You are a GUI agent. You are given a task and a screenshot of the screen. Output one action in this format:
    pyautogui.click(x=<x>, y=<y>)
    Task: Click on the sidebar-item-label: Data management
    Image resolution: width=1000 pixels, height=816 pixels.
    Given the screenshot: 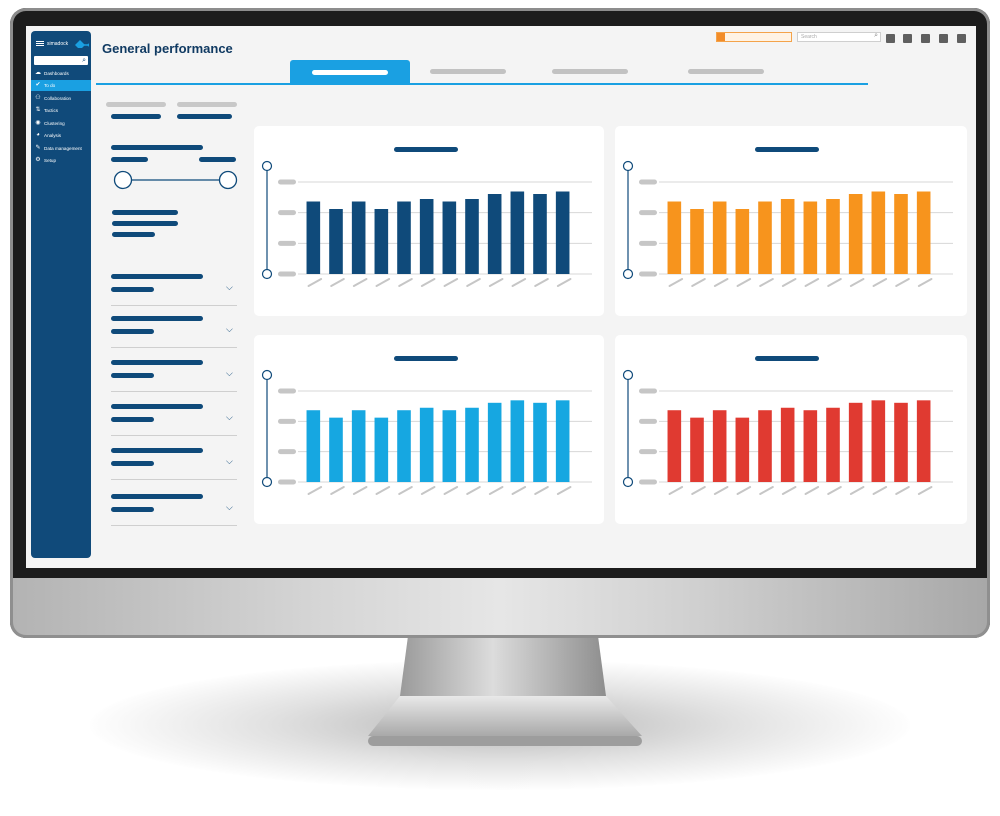 What is the action you would take?
    pyautogui.click(x=63, y=148)
    